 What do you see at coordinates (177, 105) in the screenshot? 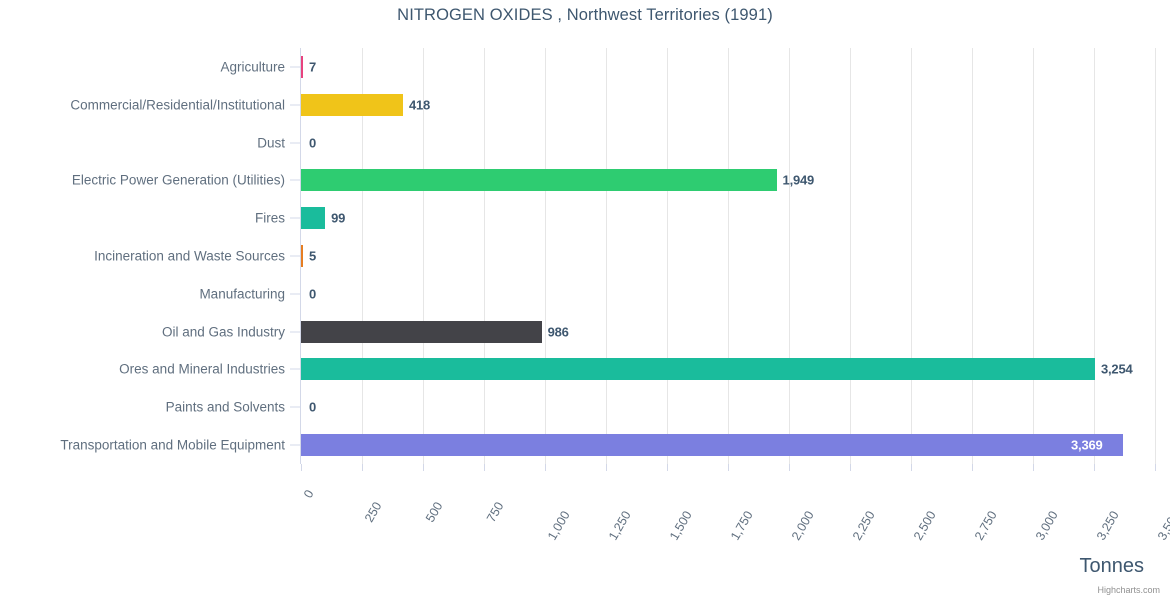
I see `category-label: Commercial/Residential/Institutional` at bounding box center [177, 105].